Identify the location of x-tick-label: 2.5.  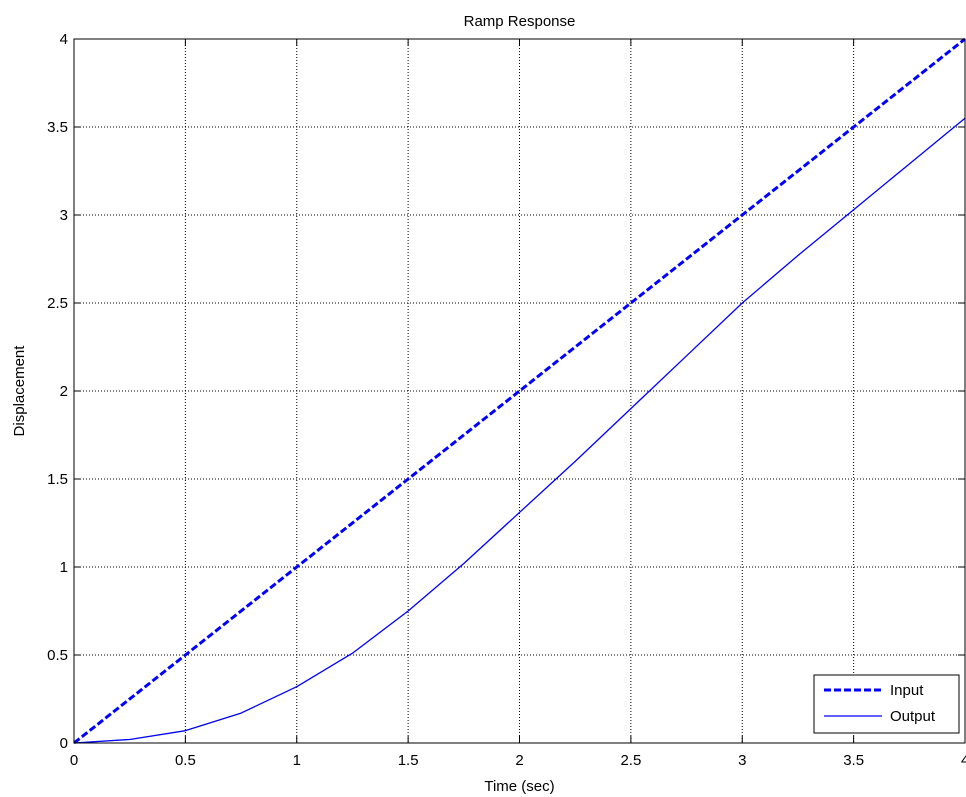
(630, 760).